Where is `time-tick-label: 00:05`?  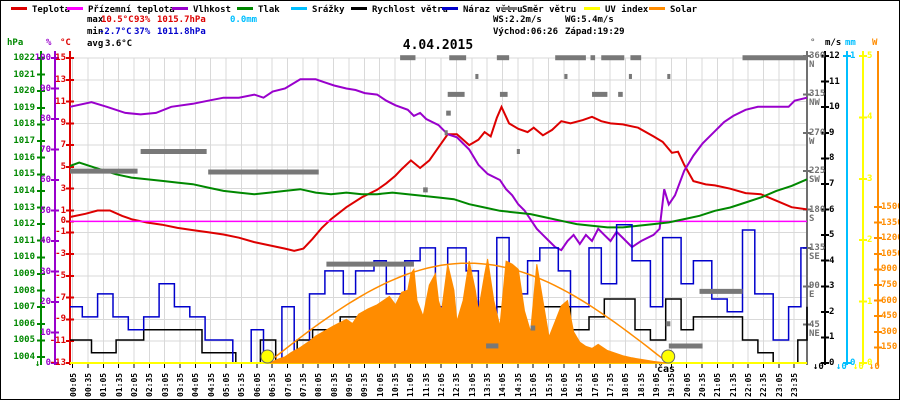 time-tick-label: 00:05 is located at coordinates (73, 384).